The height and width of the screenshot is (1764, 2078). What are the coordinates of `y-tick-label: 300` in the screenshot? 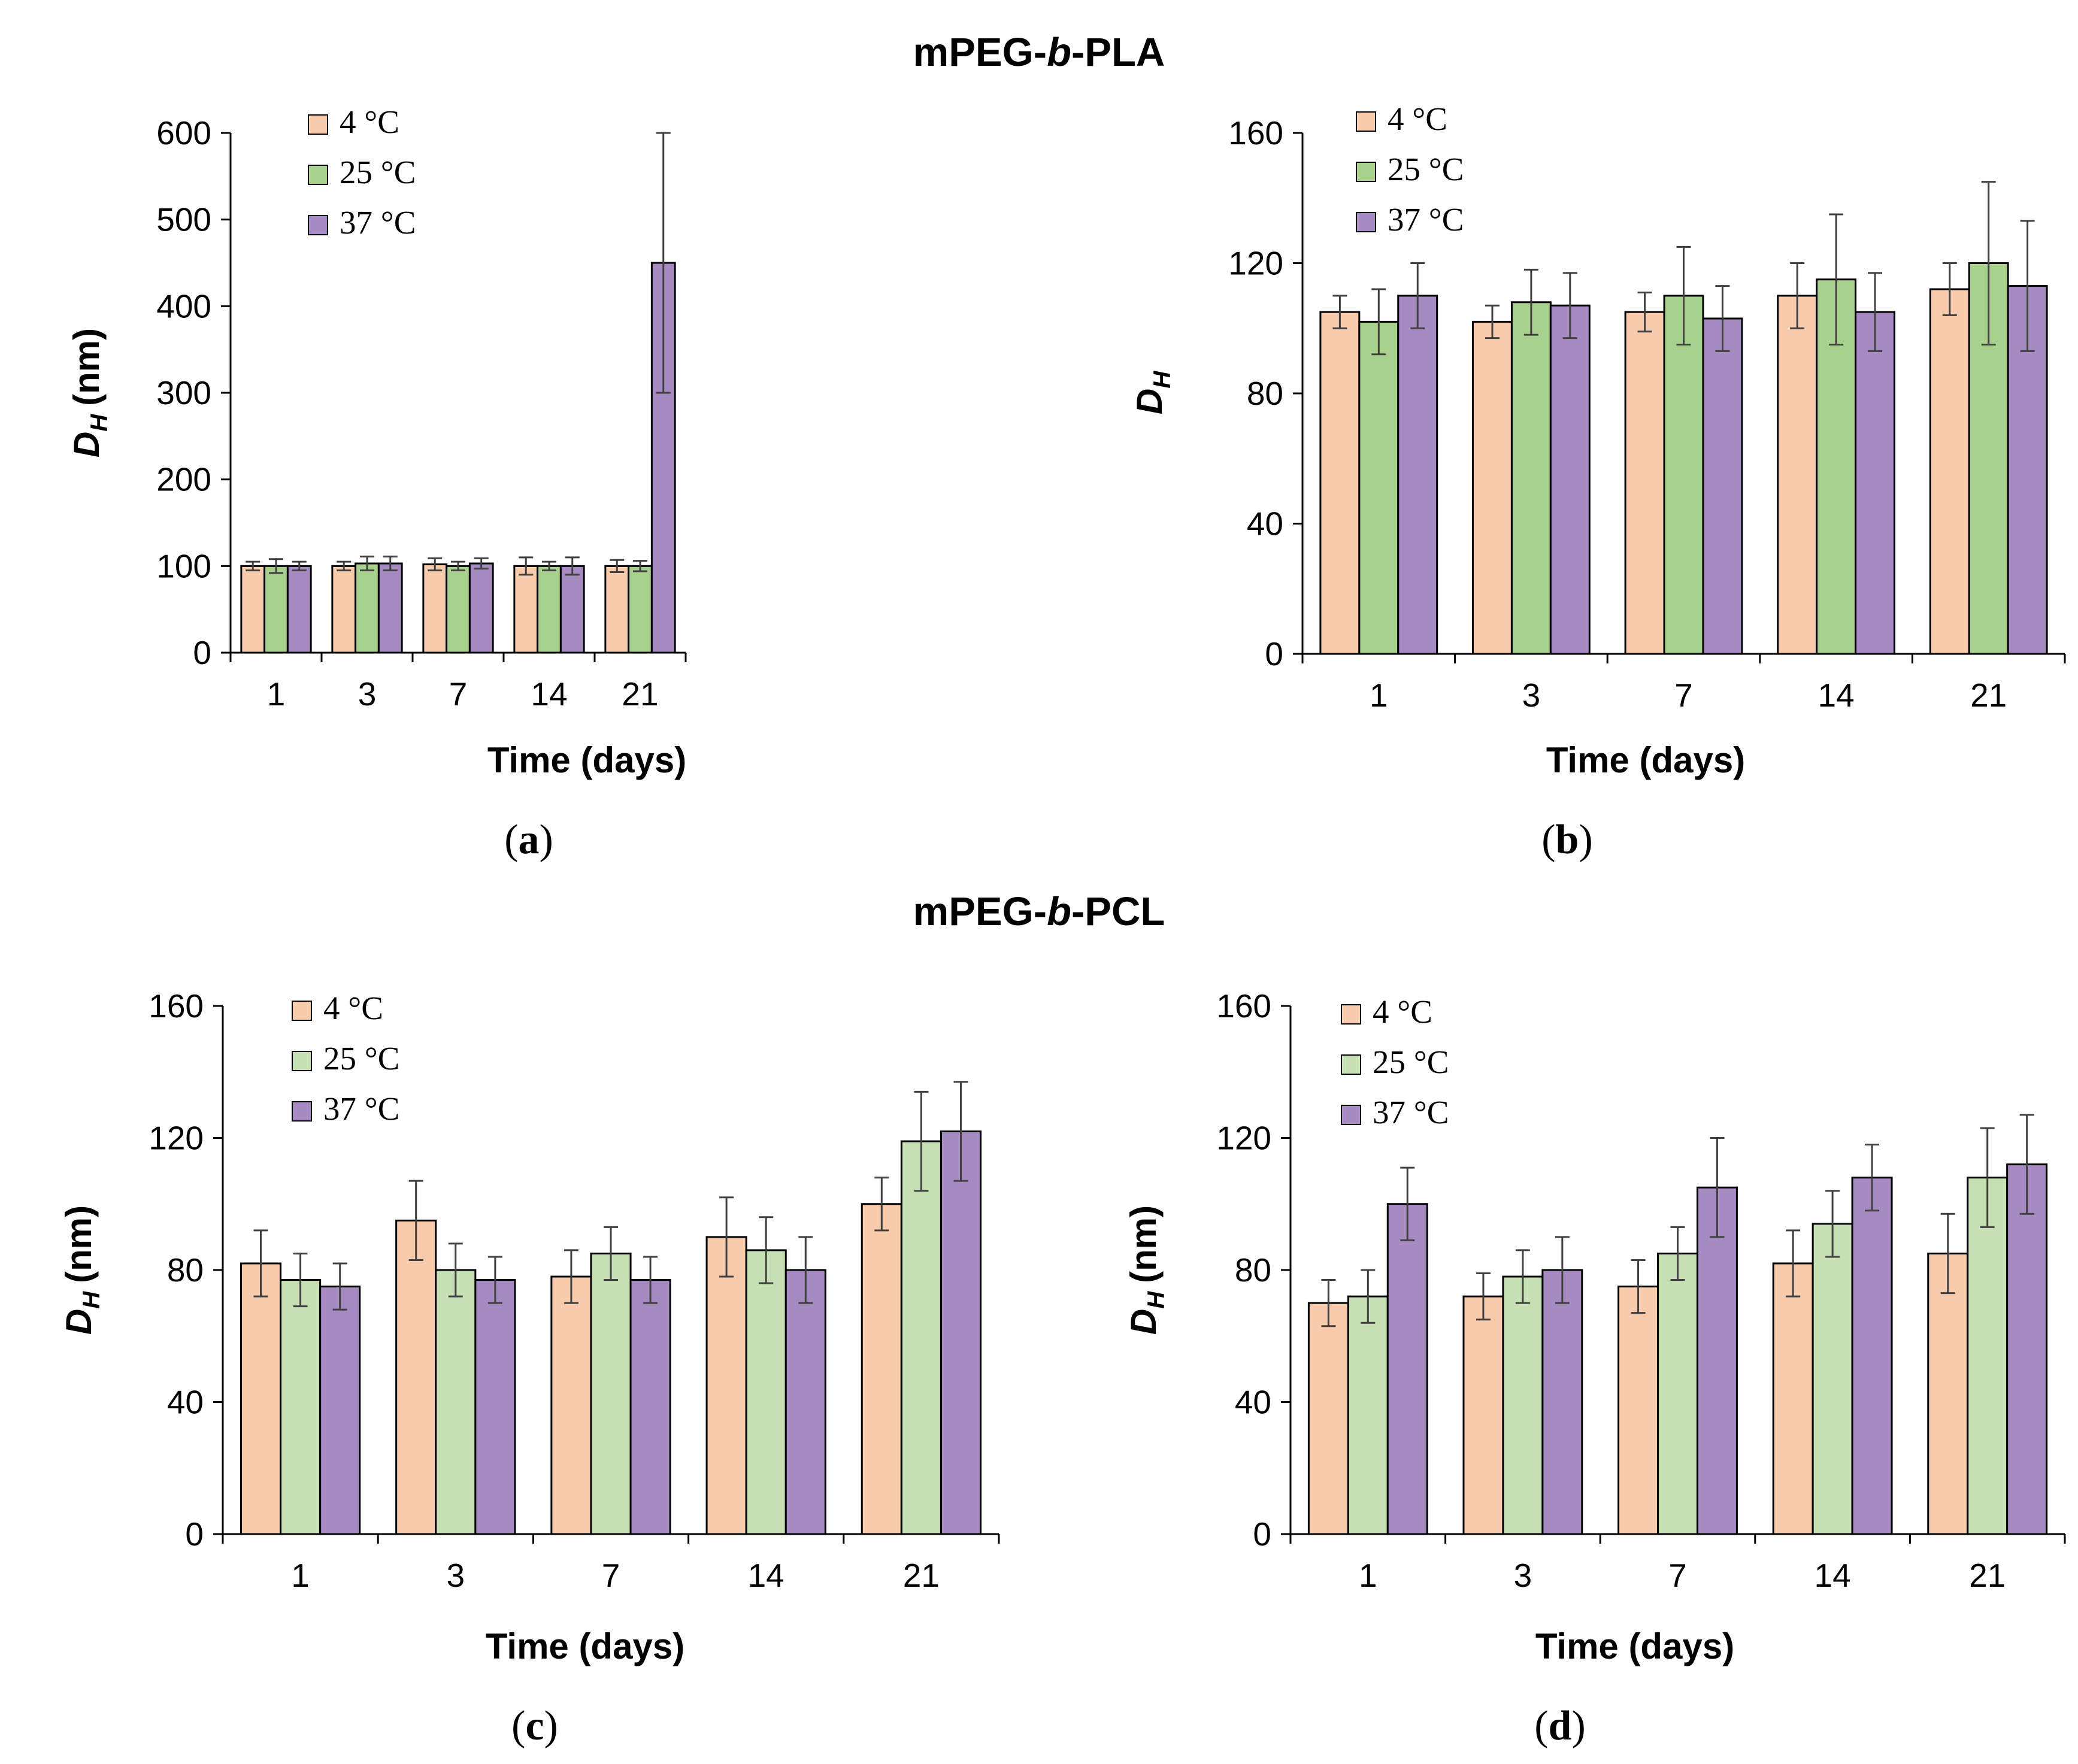 It's located at (183, 392).